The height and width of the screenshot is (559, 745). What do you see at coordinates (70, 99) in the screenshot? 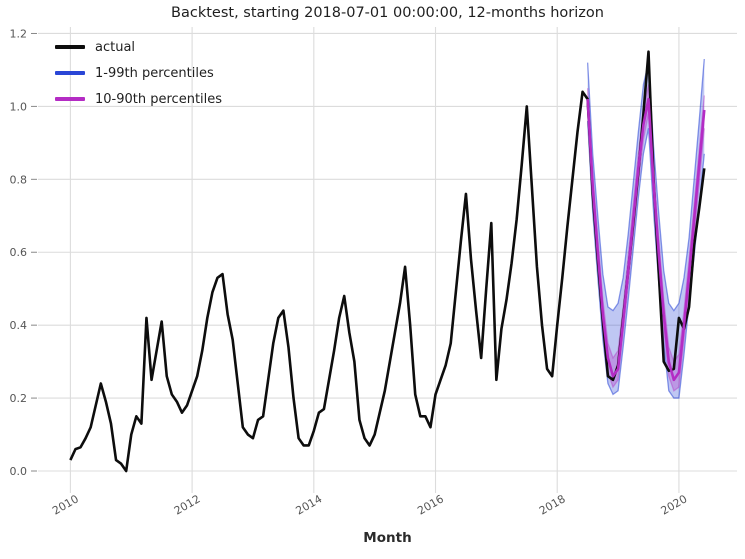
I see `percentile-10-90-line-swatch` at bounding box center [70, 99].